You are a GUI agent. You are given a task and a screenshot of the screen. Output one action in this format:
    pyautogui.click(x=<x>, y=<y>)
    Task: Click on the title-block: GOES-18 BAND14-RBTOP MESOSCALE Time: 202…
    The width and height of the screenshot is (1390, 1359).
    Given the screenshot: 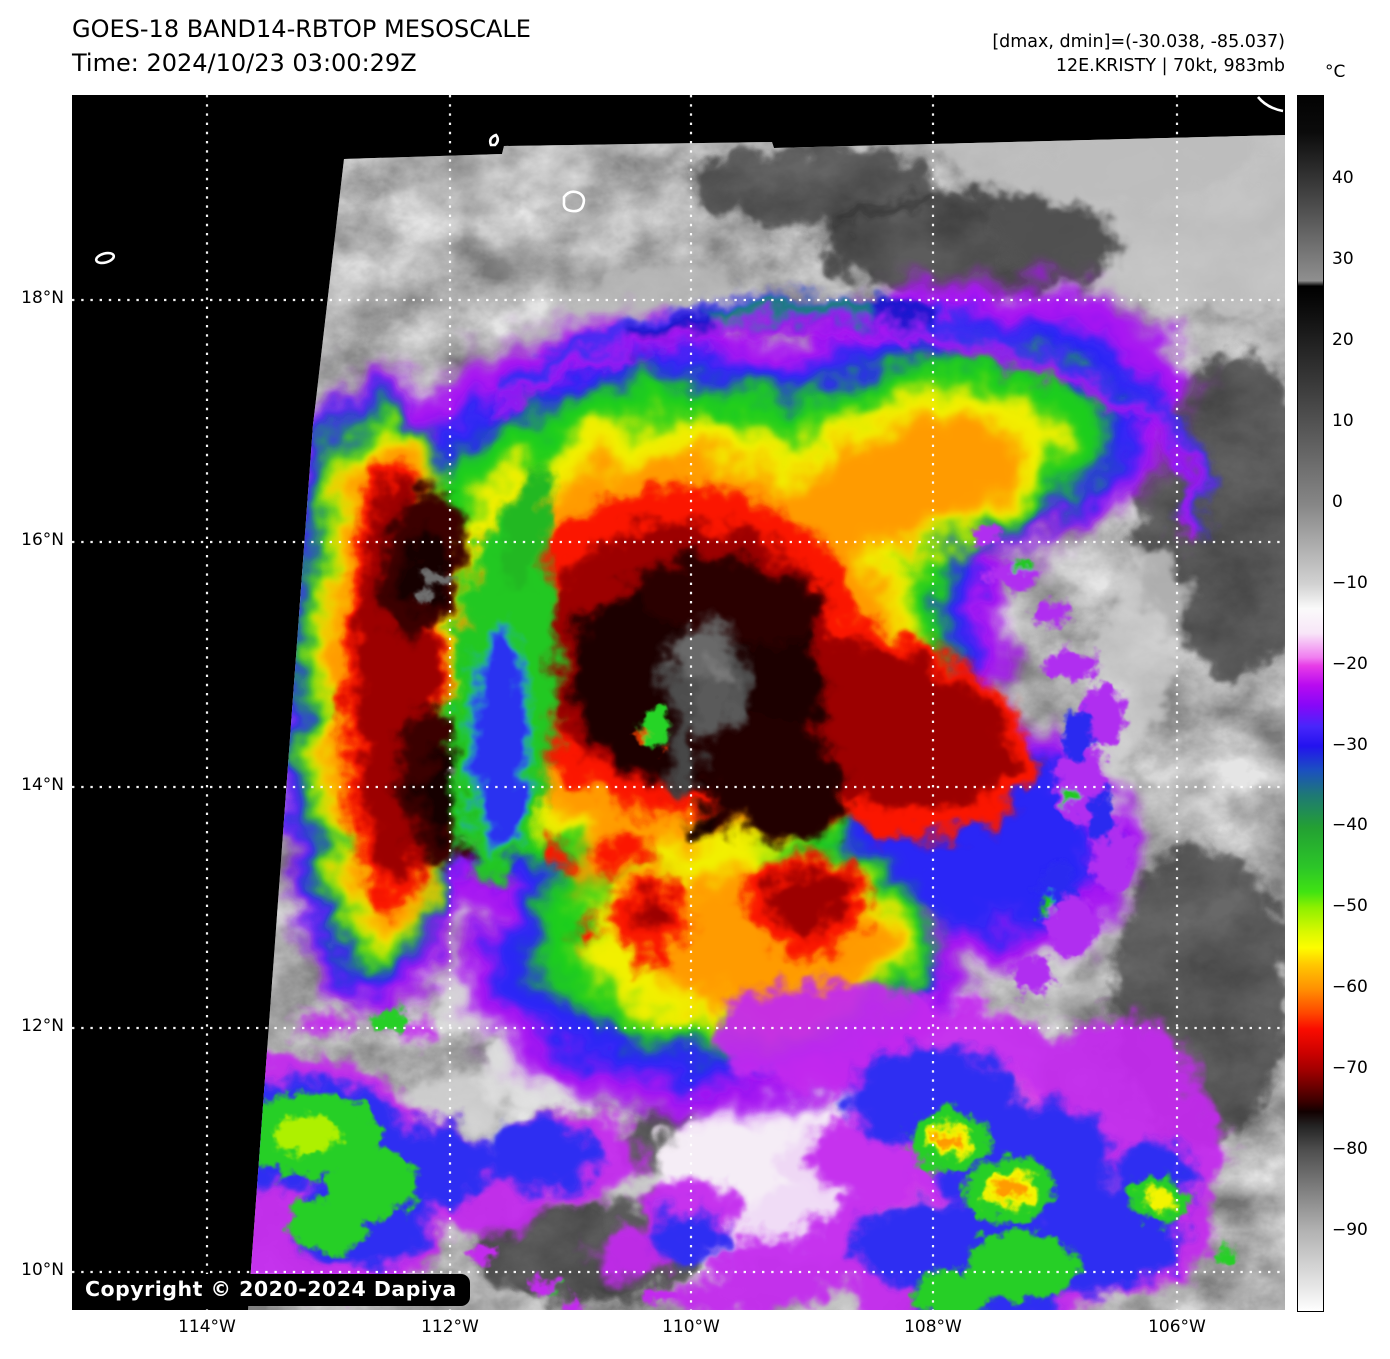 What is the action you would take?
    pyautogui.click(x=301, y=46)
    